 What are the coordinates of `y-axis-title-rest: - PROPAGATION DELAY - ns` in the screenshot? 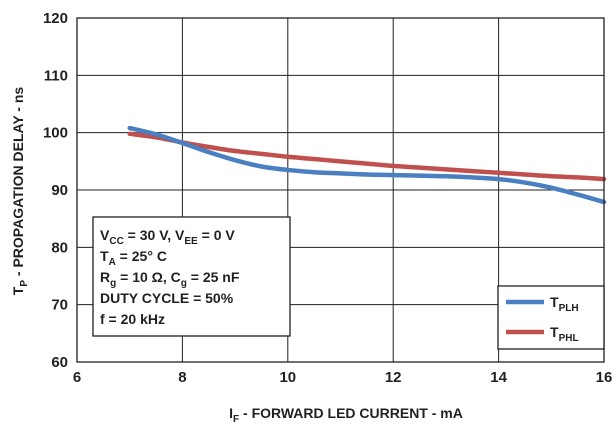 It's located at (18, 183).